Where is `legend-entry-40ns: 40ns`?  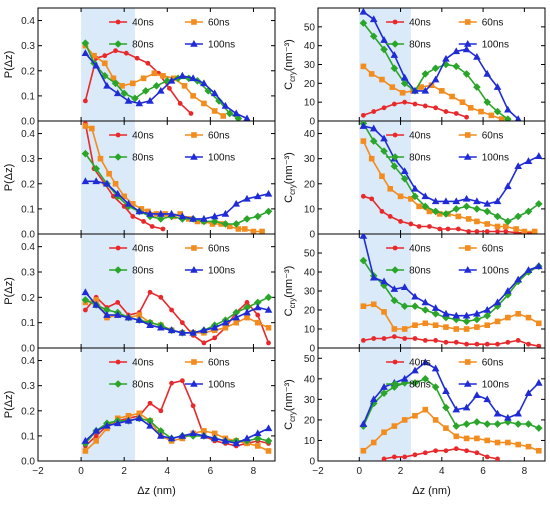
legend-entry-40ns: 40ns is located at coordinates (131, 23).